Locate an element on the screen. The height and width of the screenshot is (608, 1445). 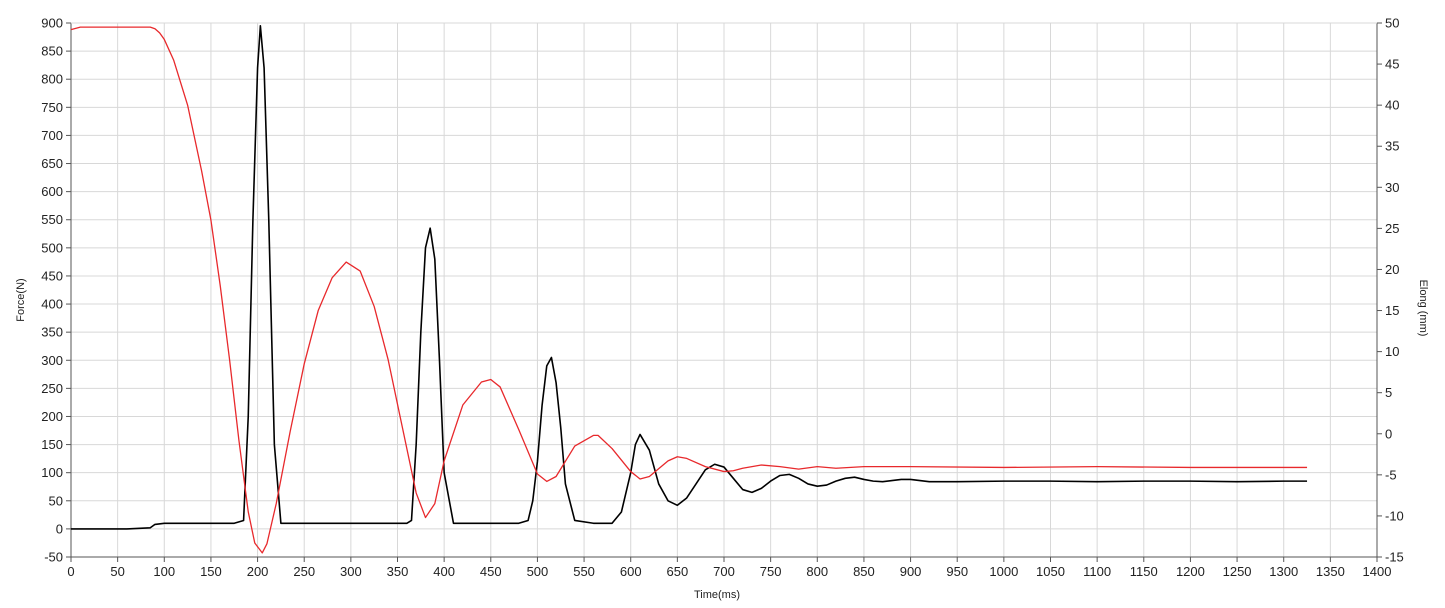
right-y-tick-label: 15 is located at coordinates (1392, 310).